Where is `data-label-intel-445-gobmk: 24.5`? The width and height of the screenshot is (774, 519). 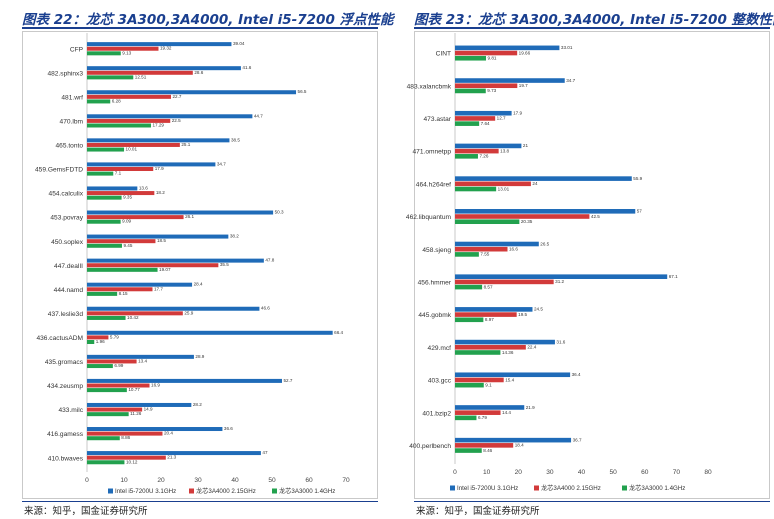
data-label-intel-445-gobmk: 24.5 is located at coordinates (538, 309).